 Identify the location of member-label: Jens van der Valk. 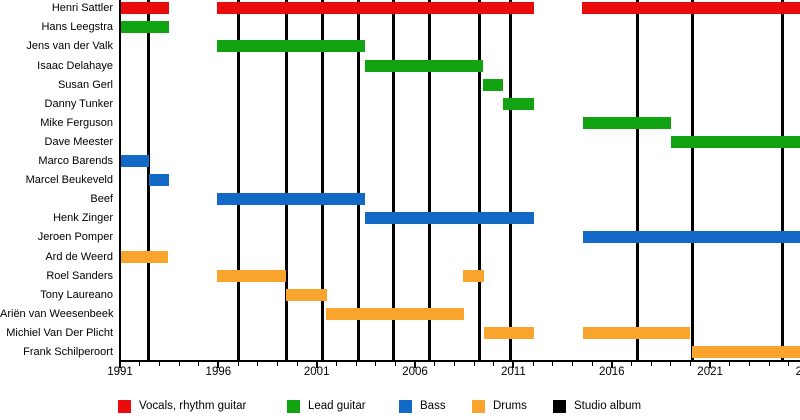
(69, 46).